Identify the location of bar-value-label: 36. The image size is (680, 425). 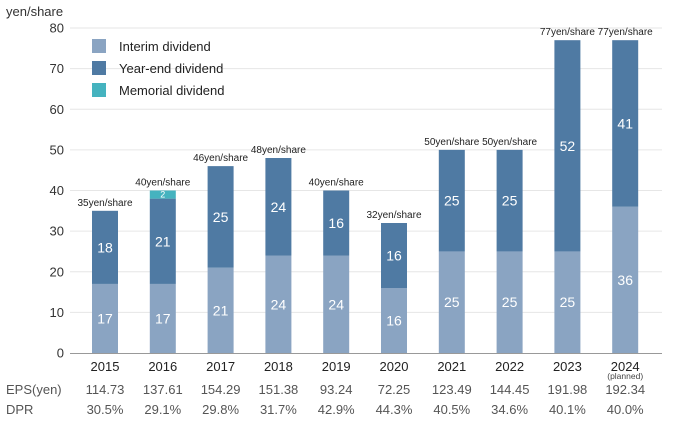
(625, 280).